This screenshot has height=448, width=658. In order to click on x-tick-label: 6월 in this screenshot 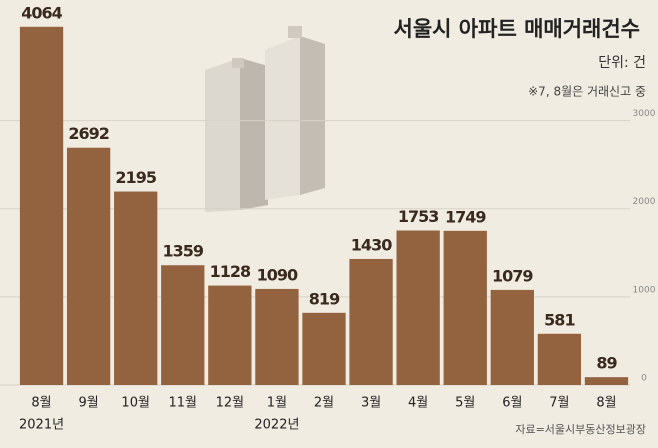, I will do `click(512, 403)`.